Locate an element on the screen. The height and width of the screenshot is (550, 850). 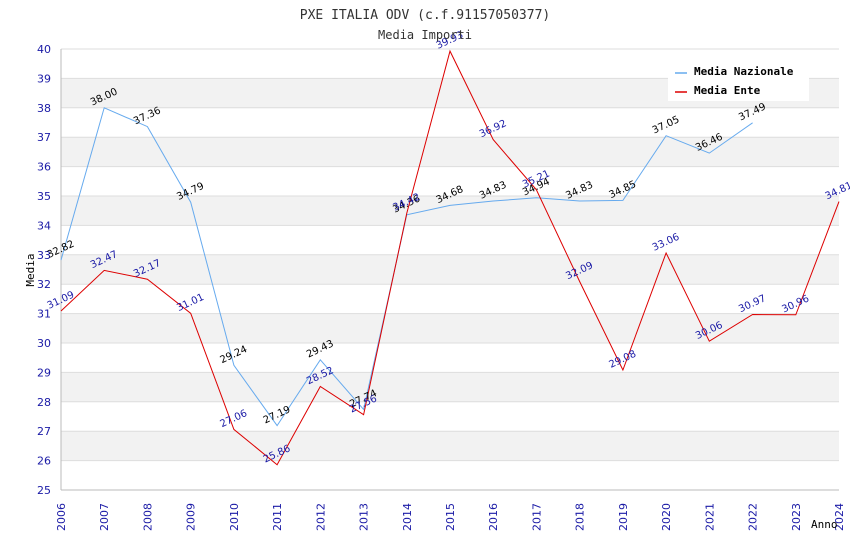
x-tick-label: 2006 is located at coordinates (61, 517).